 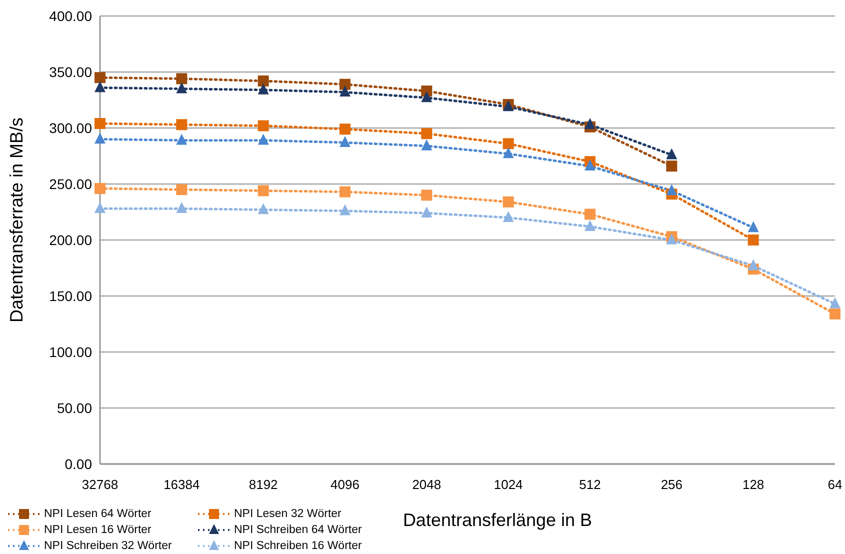 What do you see at coordinates (70, 72) in the screenshot?
I see `y-tick-label: 350.00` at bounding box center [70, 72].